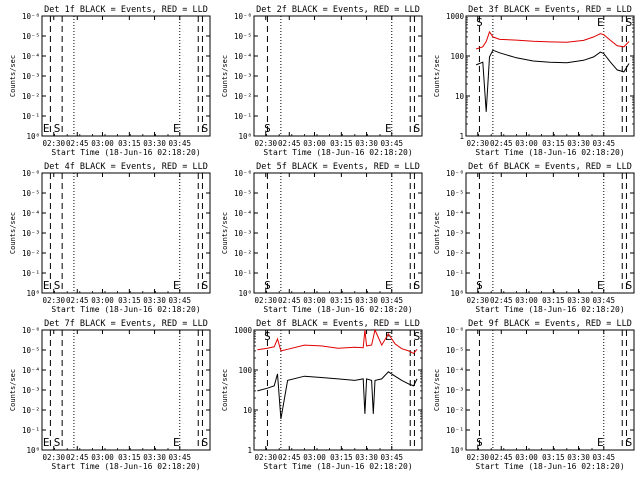 The height and width of the screenshot is (480, 640). I want to click on panel-title: Det 9f BLACK = Events, RED = LLD, so click(550, 324).